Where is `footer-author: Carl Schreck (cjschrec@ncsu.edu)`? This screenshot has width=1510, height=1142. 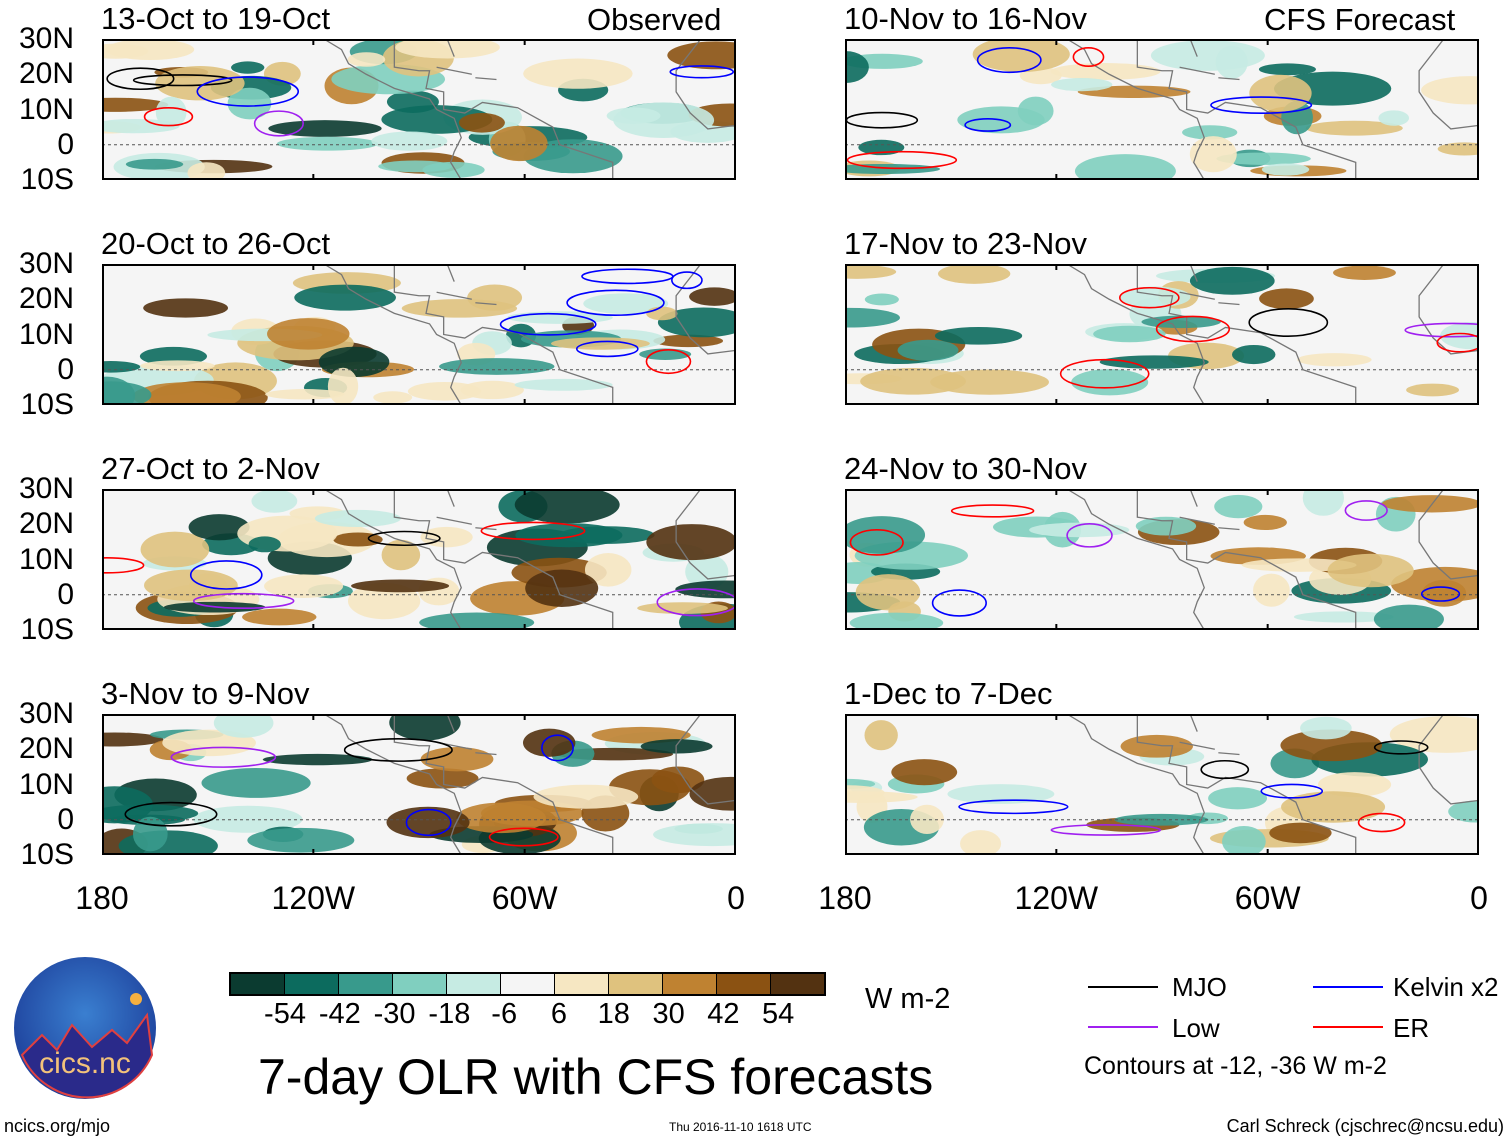
footer-author: Carl Schreck (cjschrec@ncsu.edu) is located at coordinates (1365, 1126).